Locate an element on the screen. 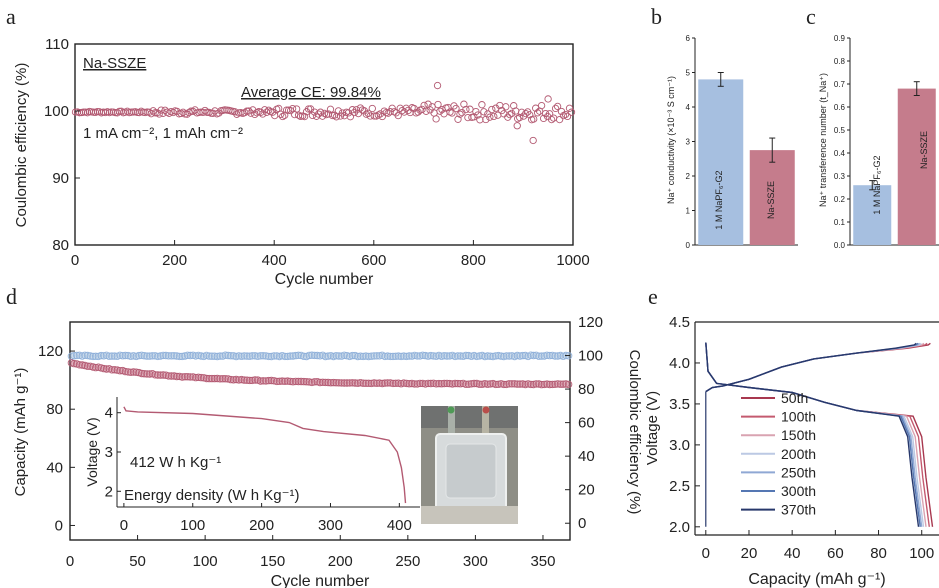 The height and width of the screenshot is (588, 939). ytick-label: 4 is located at coordinates (688, 107).